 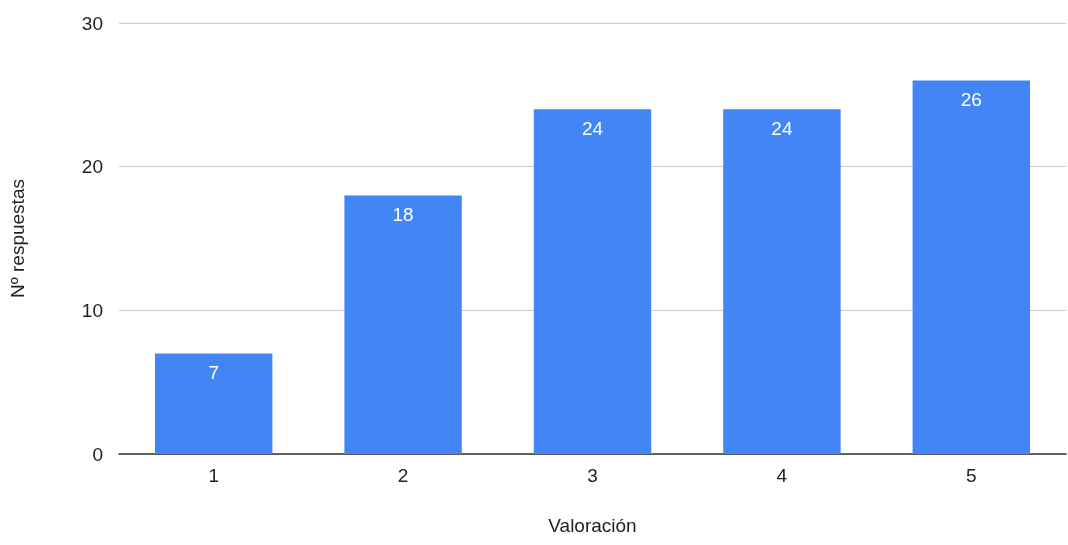 I want to click on data-label: 7, so click(x=213, y=373).